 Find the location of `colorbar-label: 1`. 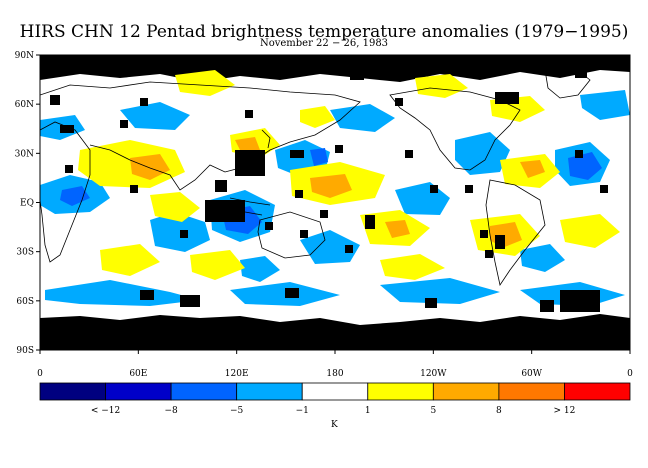

colorbar-label: 1 is located at coordinates (367, 411).